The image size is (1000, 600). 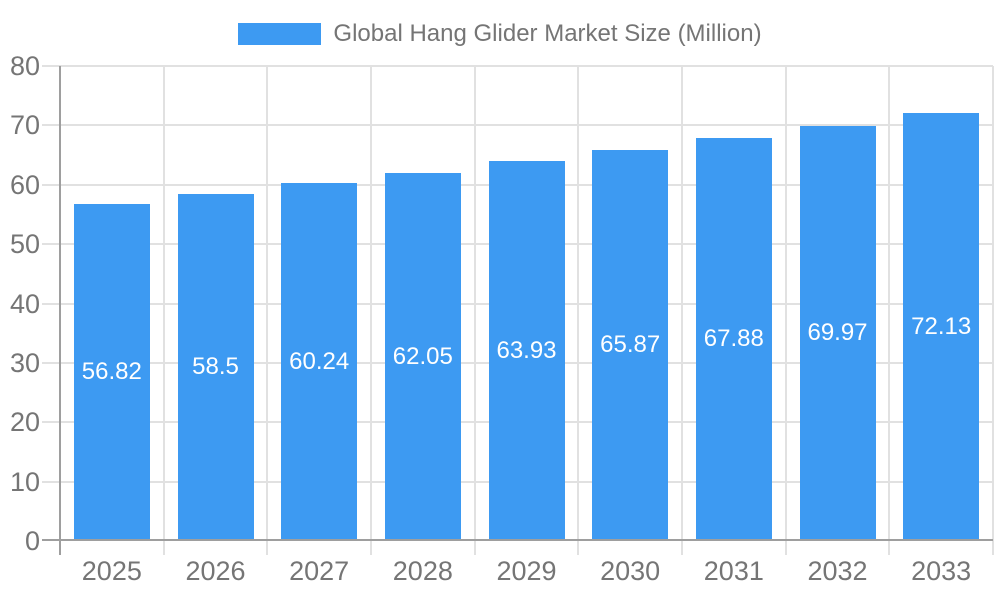 I want to click on bar: 65.87, so click(x=630, y=345).